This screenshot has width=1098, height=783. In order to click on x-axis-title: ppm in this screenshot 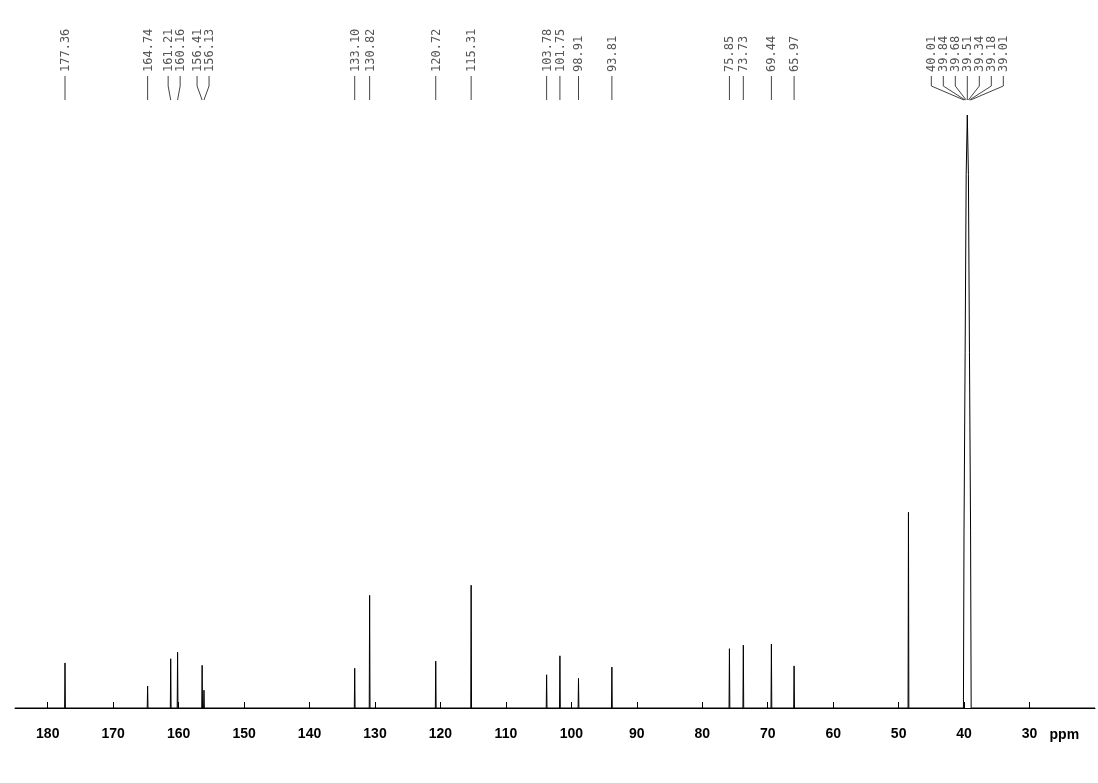, I will do `click(1064, 734)`.